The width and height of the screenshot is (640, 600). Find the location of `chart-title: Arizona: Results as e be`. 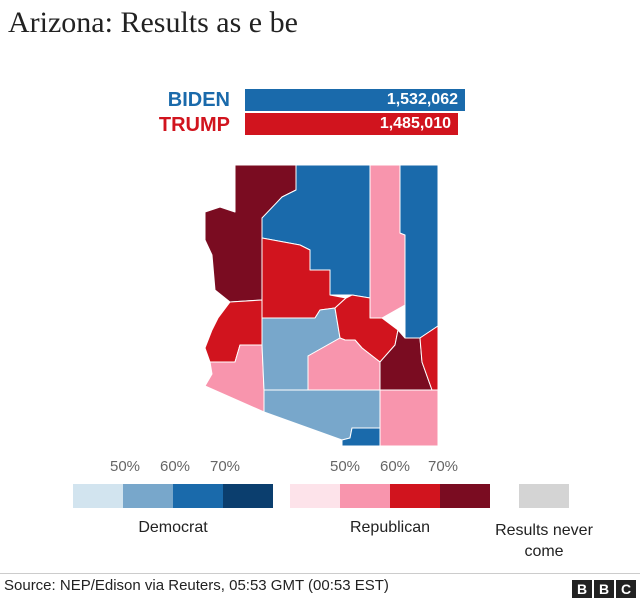

chart-title: Arizona: Results as e be is located at coordinates (153, 22).